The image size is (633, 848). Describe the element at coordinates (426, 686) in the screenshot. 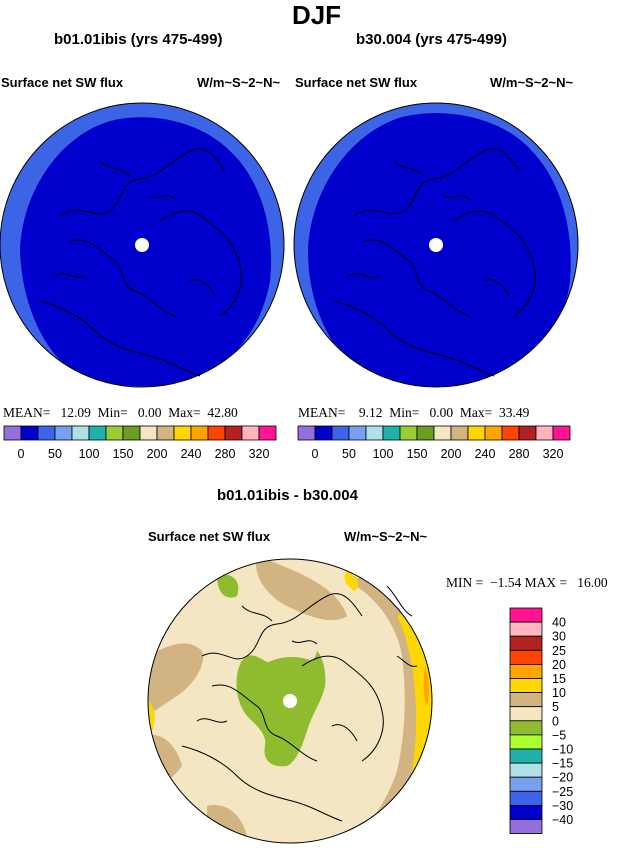

I see `diff-orange-region` at that location.